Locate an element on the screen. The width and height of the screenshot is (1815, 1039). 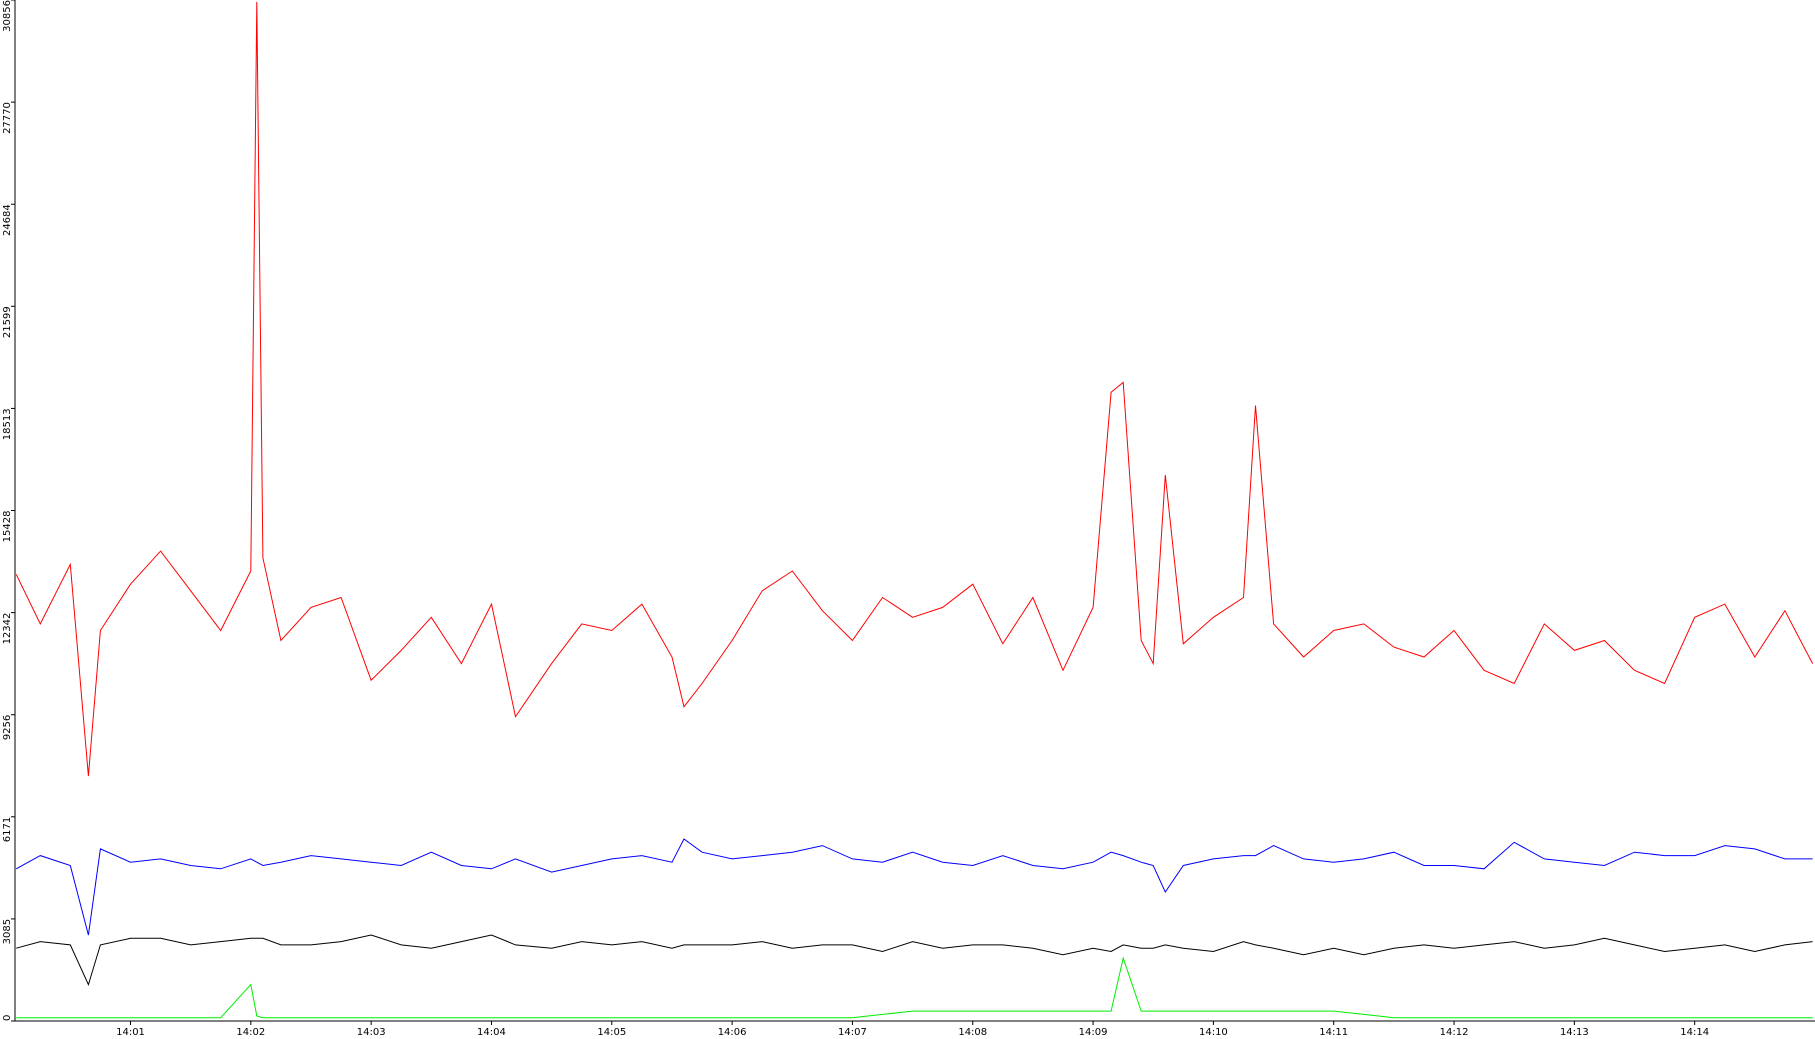
y-tick-label: 30856 is located at coordinates (7, 16).